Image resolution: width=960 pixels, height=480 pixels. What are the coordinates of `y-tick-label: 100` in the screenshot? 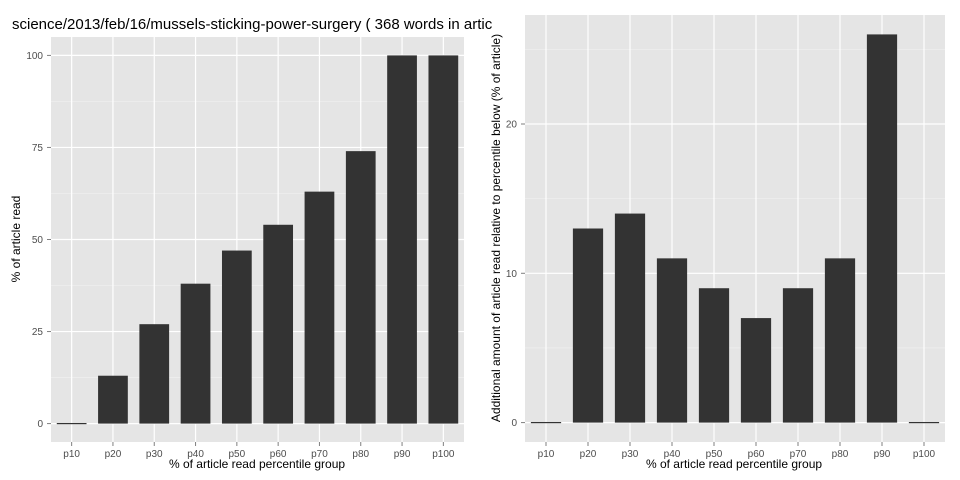 It's located at (34, 56).